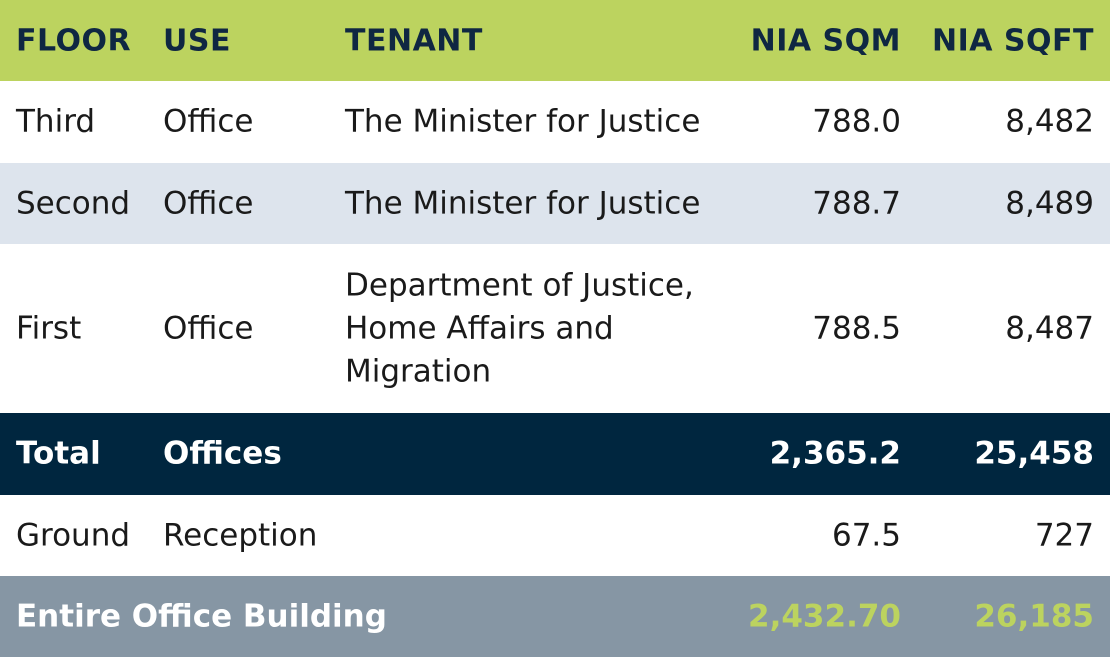 This screenshot has height=657, width=1110. What do you see at coordinates (197, 40) in the screenshot?
I see `header-use: USE` at bounding box center [197, 40].